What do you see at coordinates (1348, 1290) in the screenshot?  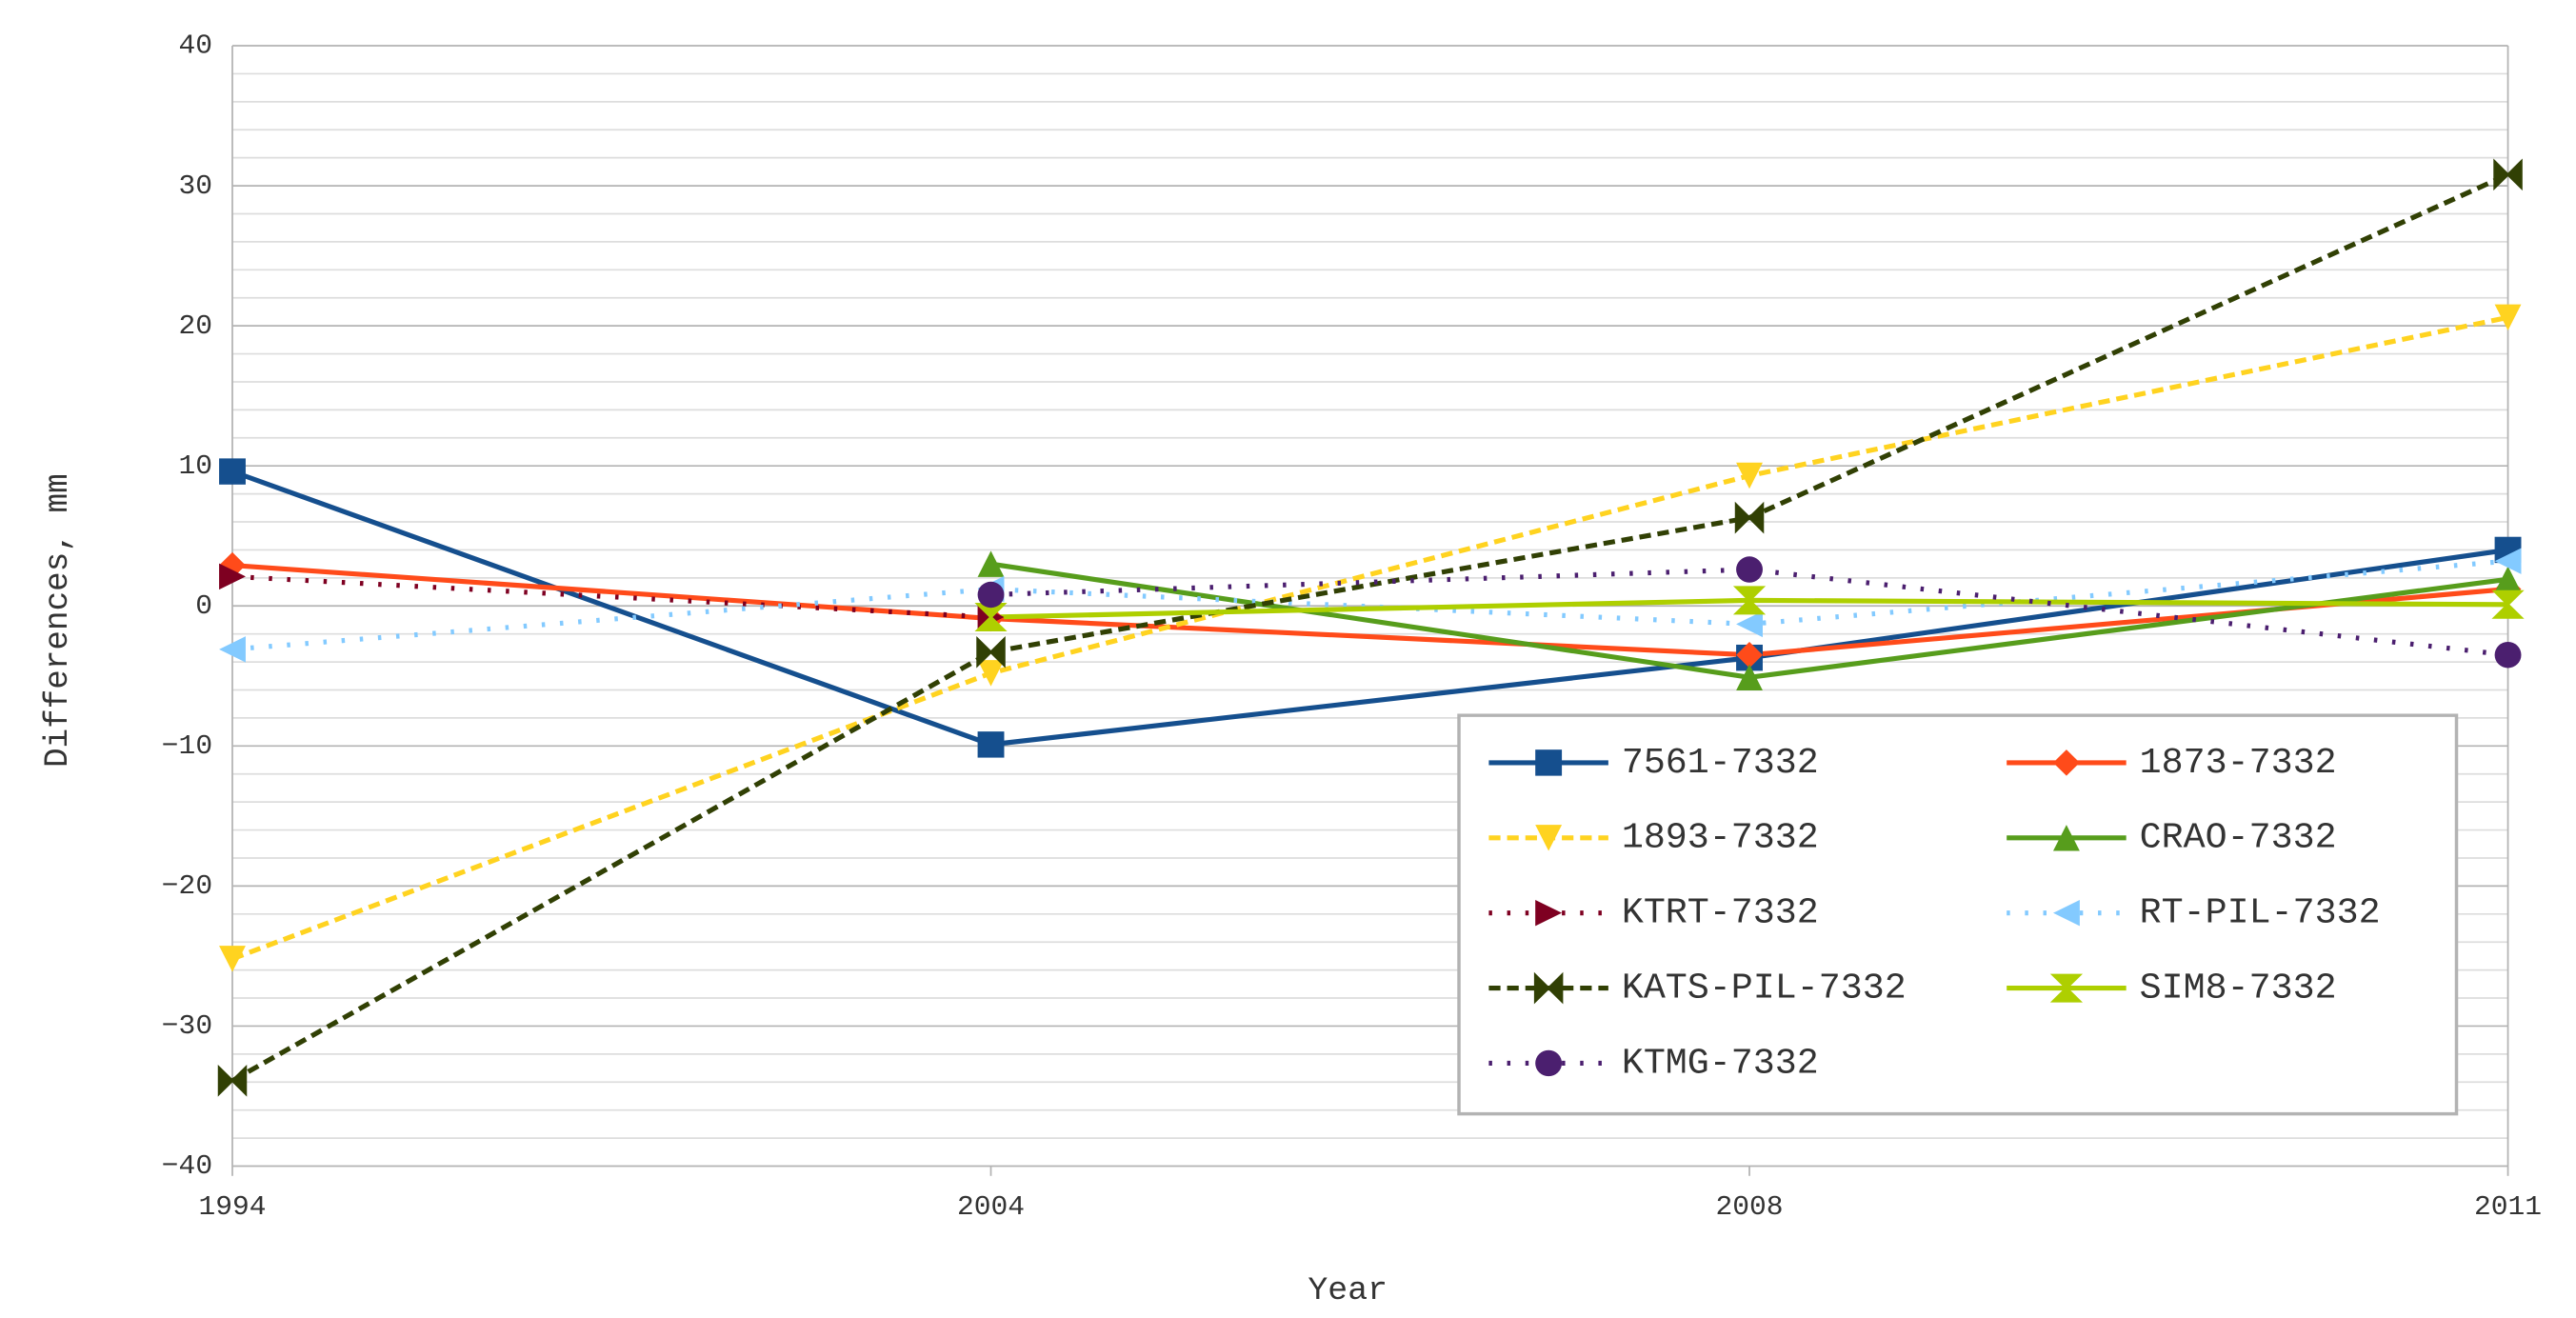 I see `x-axis-title: Year` at bounding box center [1348, 1290].